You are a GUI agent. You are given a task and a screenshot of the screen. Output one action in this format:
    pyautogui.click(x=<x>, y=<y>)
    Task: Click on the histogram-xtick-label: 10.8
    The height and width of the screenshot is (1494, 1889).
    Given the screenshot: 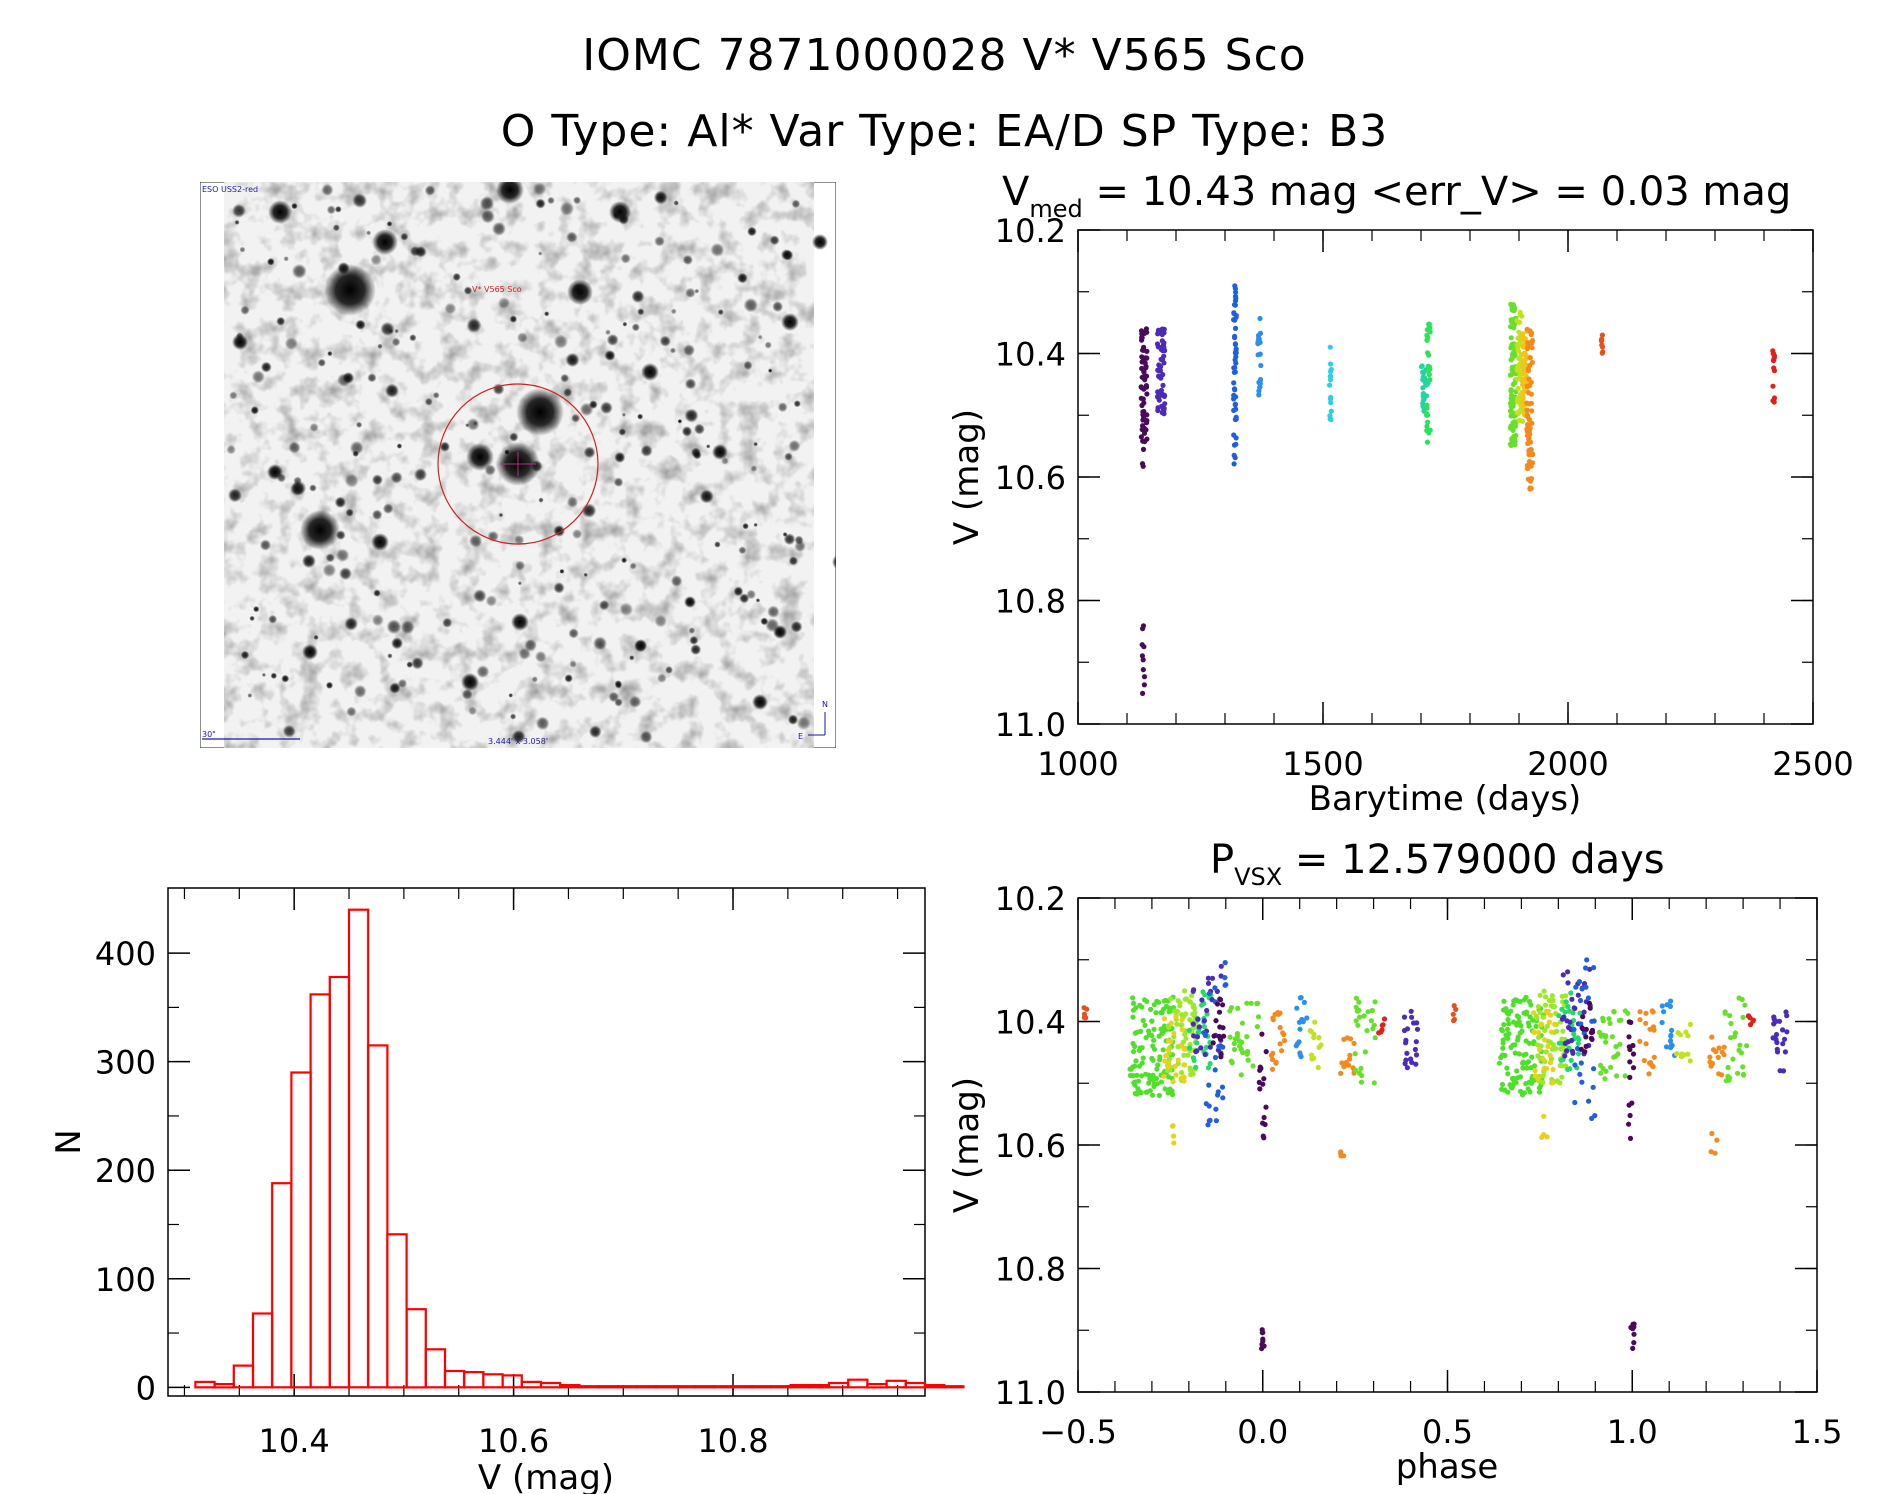 What is the action you would take?
    pyautogui.click(x=732, y=1441)
    